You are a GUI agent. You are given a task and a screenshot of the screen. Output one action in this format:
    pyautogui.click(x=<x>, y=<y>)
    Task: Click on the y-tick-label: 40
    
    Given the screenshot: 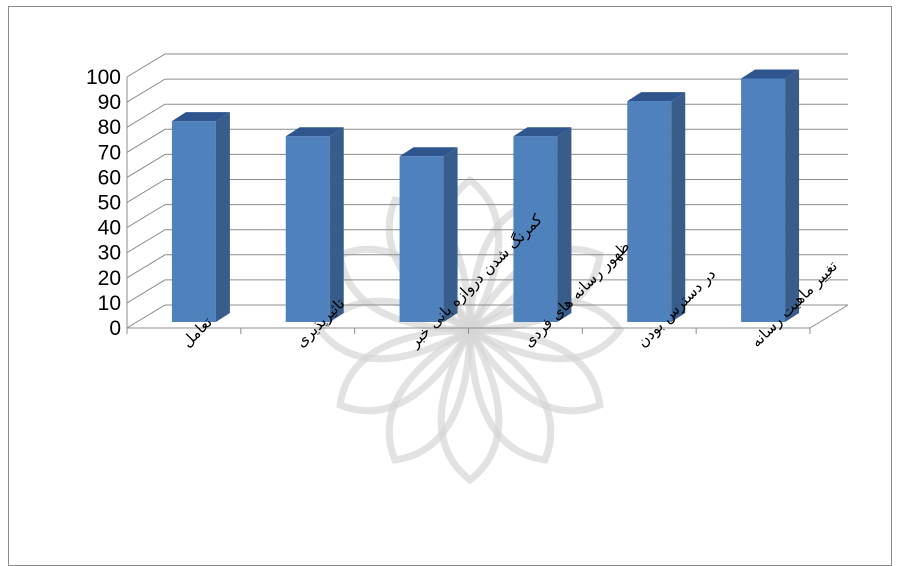 What is the action you would take?
    pyautogui.click(x=109, y=228)
    